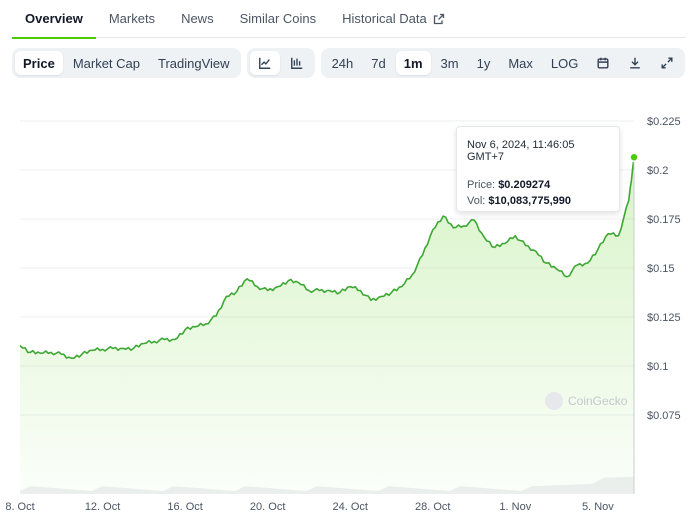 Image resolution: width=696 pixels, height=522 pixels. Describe the element at coordinates (664, 122) in the screenshot. I see `y-tick-label: $0.225` at that location.